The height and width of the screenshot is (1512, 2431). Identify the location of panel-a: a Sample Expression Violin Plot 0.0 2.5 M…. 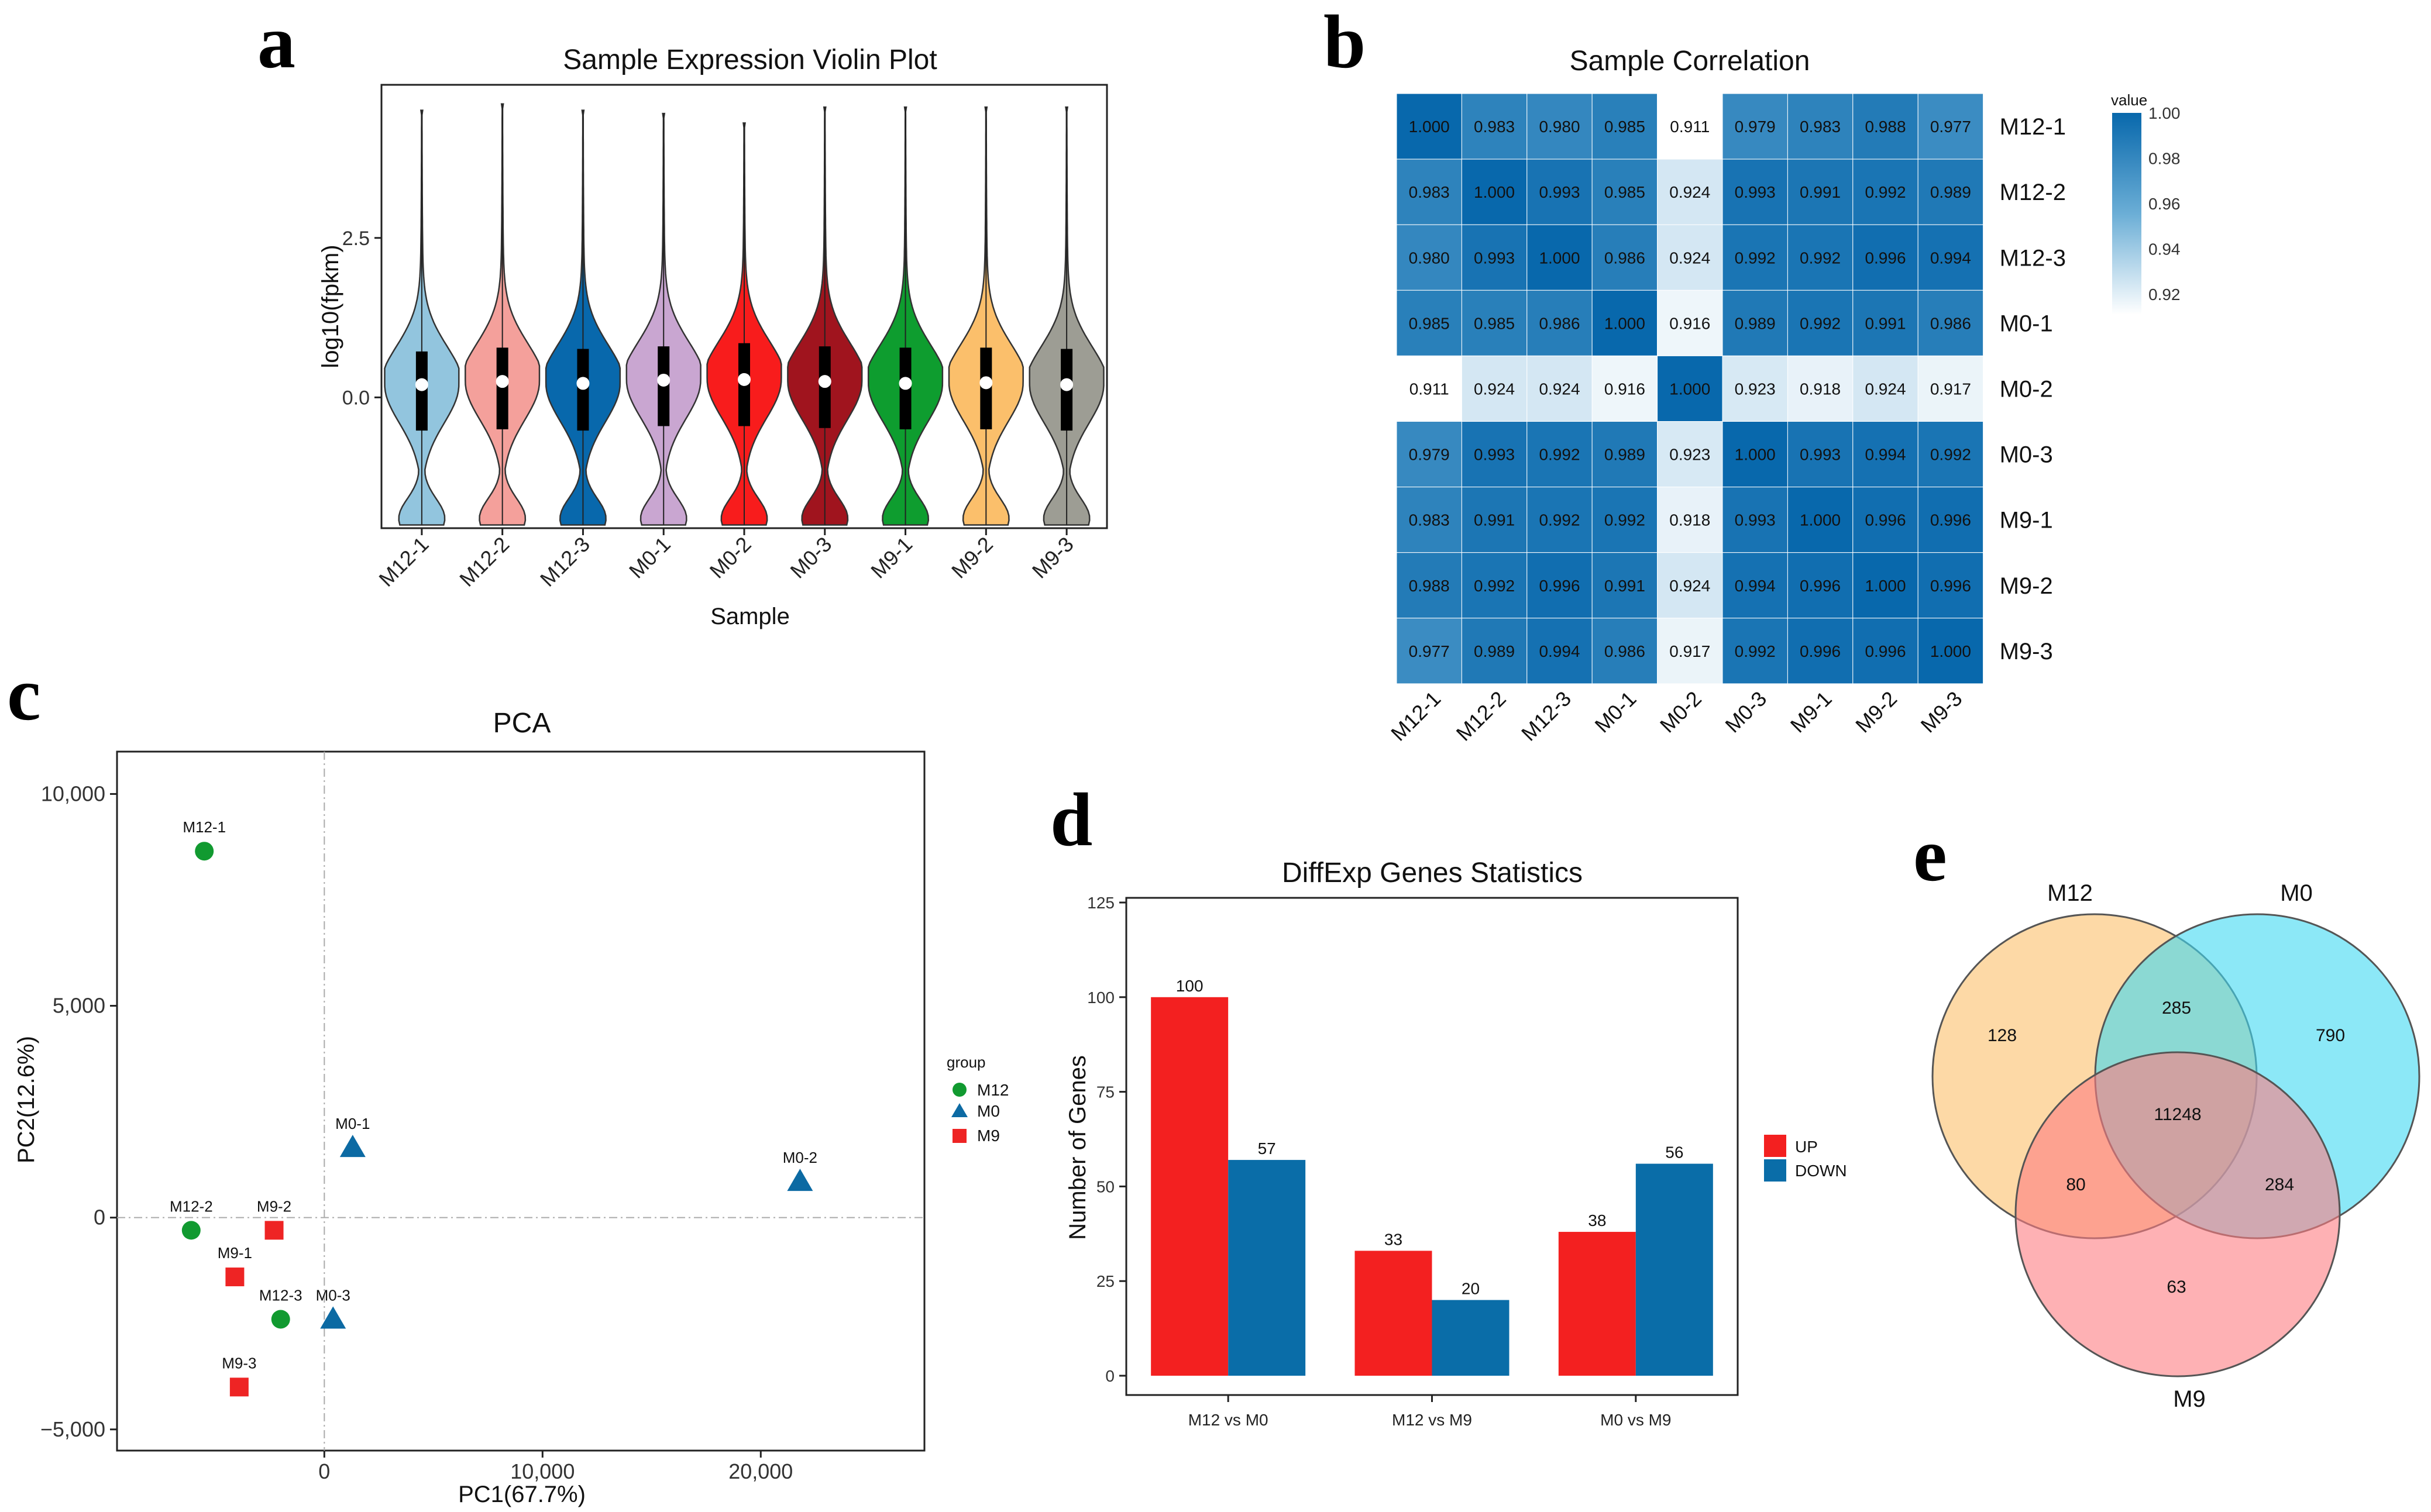
(682, 314).